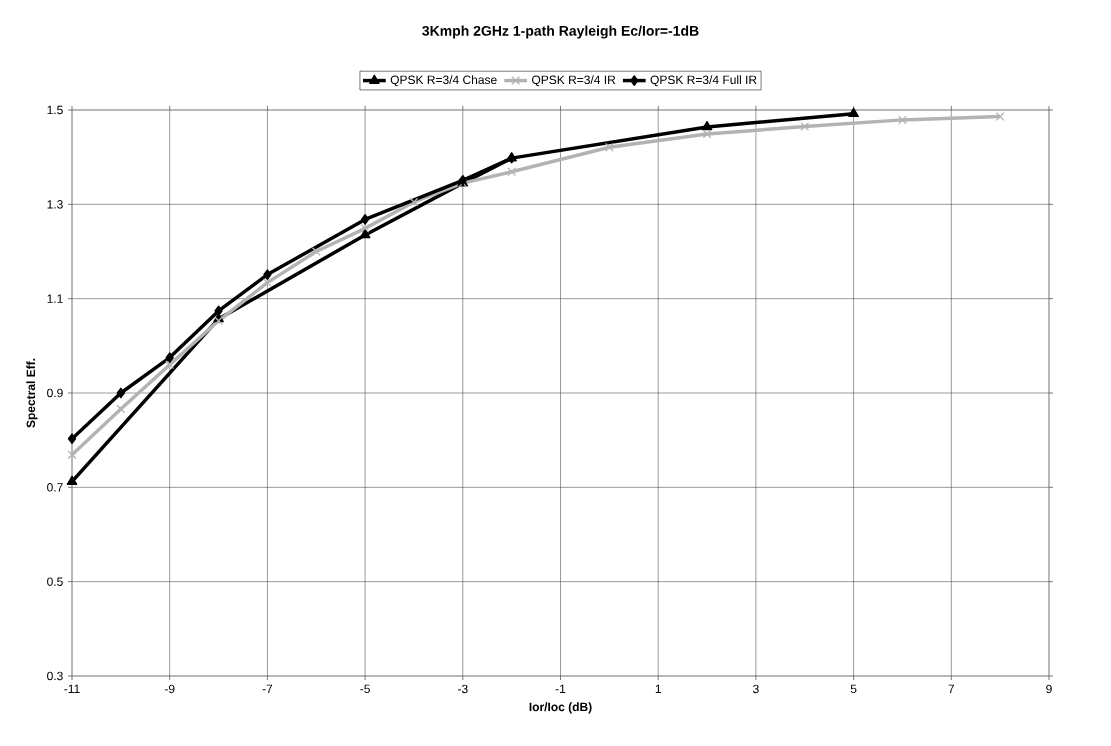  What do you see at coordinates (55, 676) in the screenshot?
I see `y-tick-label: 0.3` at bounding box center [55, 676].